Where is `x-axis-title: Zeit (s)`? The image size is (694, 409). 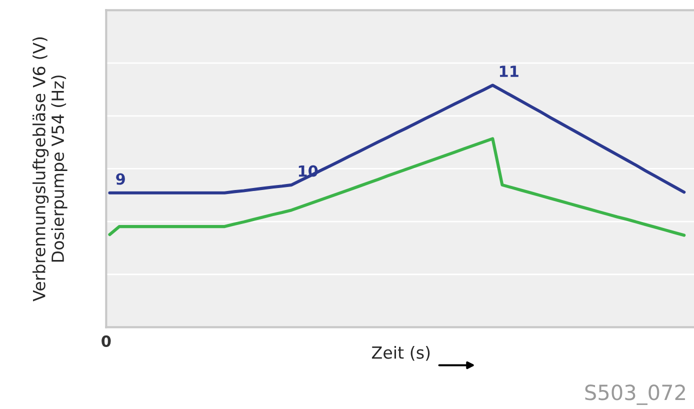
x-axis-title: Zeit (s) is located at coordinates (401, 353).